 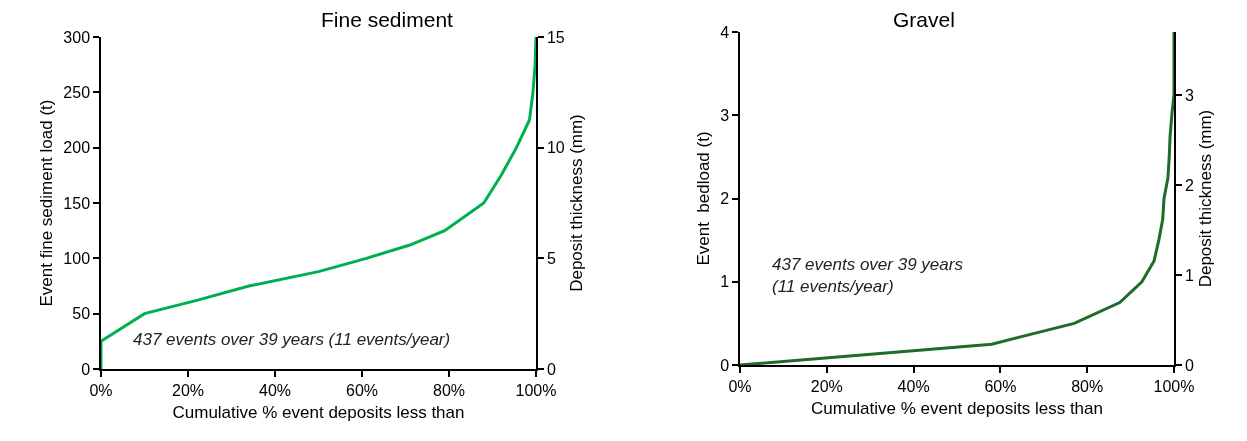 What do you see at coordinates (551, 258) in the screenshot?
I see `y2-tick-label: 5` at bounding box center [551, 258].